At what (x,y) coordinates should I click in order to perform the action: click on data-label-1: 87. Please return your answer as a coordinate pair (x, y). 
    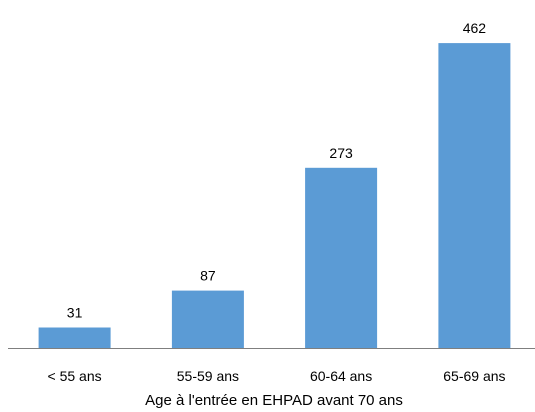
    Looking at the image, I should click on (208, 276).